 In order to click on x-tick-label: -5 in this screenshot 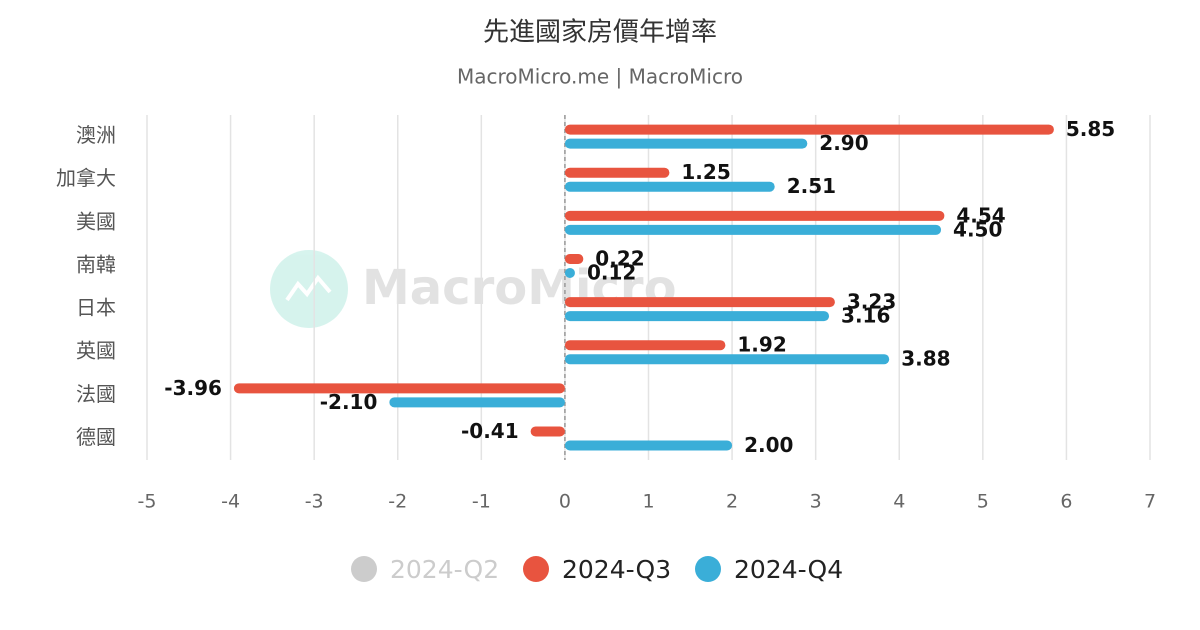, I will do `click(147, 502)`.